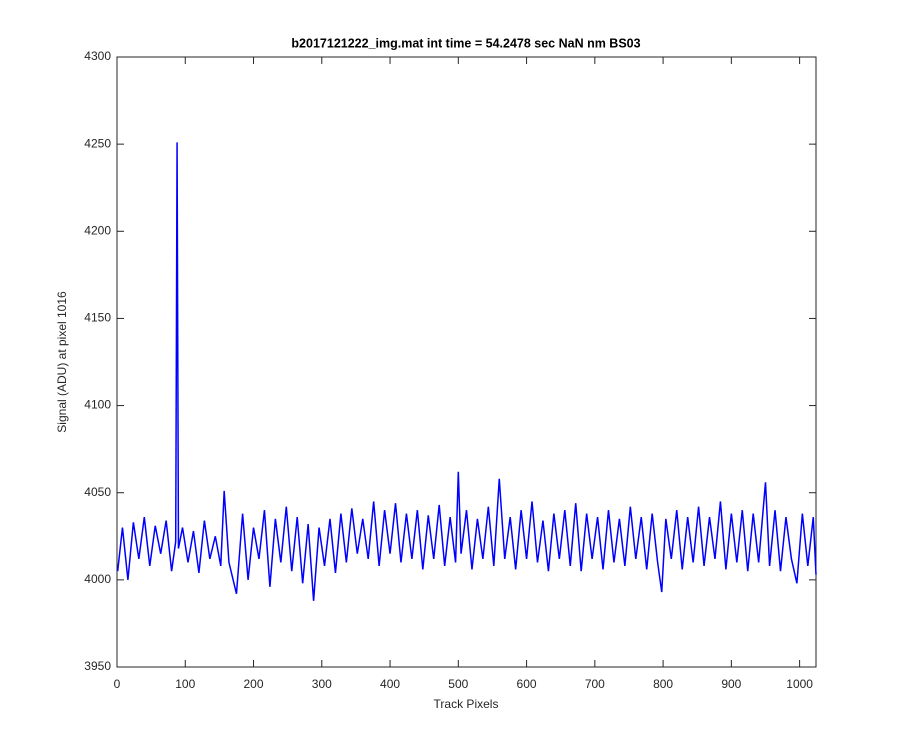  Describe the element at coordinates (731, 684) in the screenshot. I see `x-tick-label: 900` at that location.